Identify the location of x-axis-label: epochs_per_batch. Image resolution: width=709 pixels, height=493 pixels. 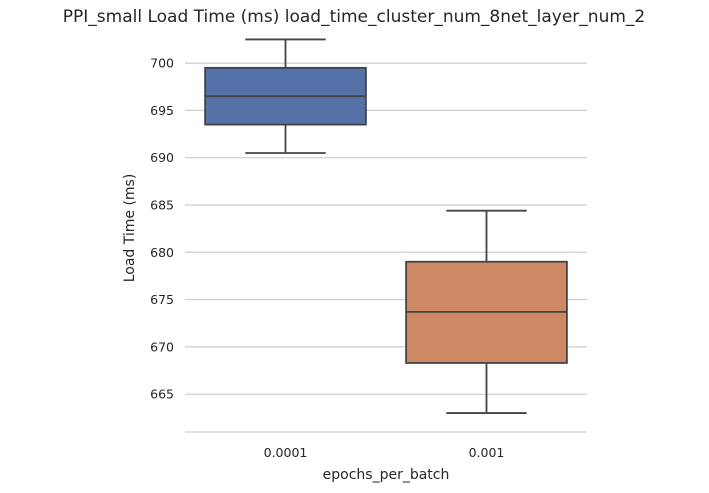
(386, 475).